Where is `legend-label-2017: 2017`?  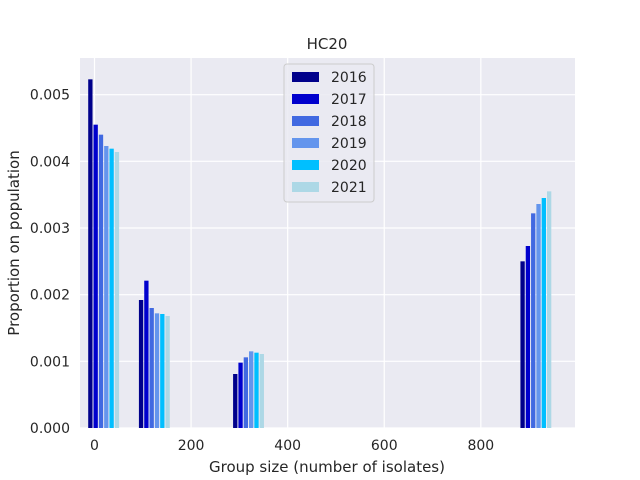 legend-label-2017: 2017 is located at coordinates (349, 100).